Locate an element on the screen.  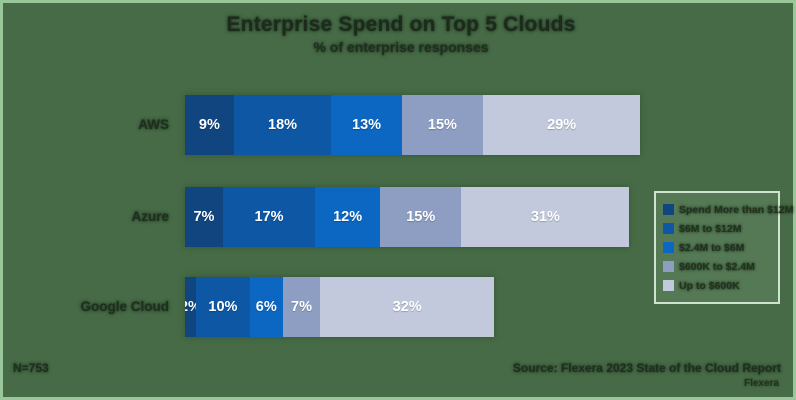
legend-item: $6M to $12M is located at coordinates (717, 228).